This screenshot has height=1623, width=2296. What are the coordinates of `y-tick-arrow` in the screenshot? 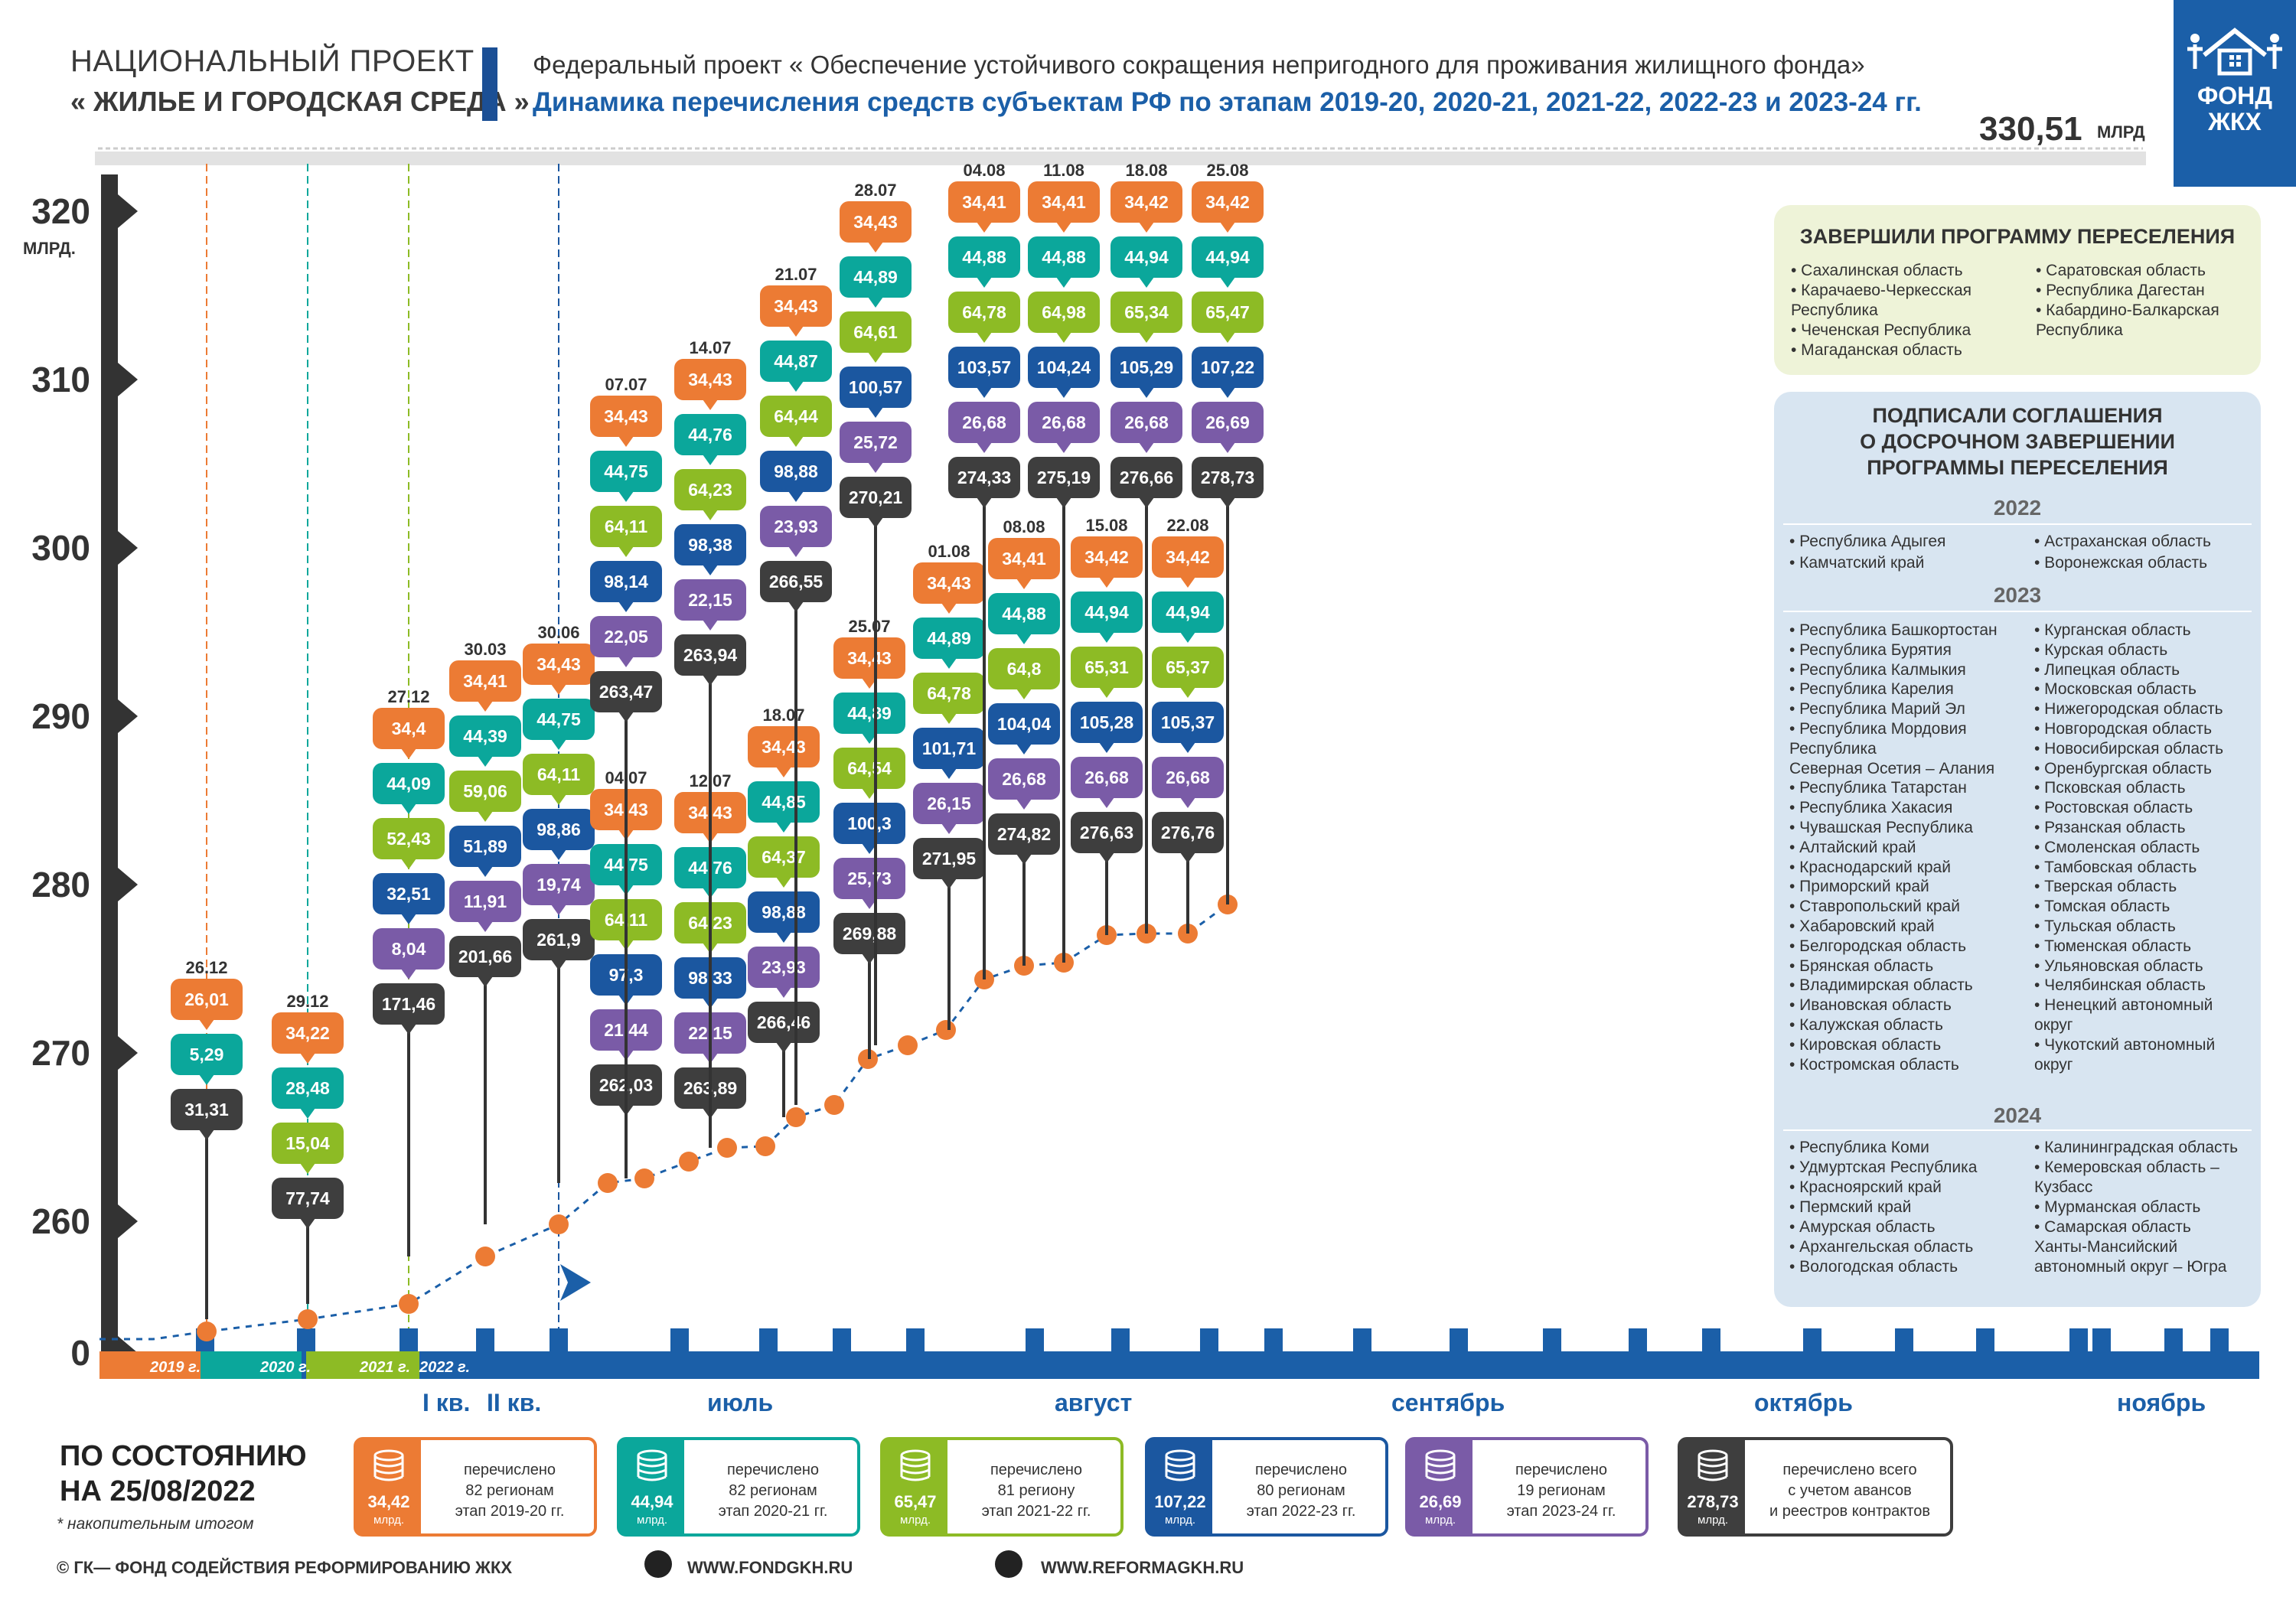 It's located at (128, 1053).